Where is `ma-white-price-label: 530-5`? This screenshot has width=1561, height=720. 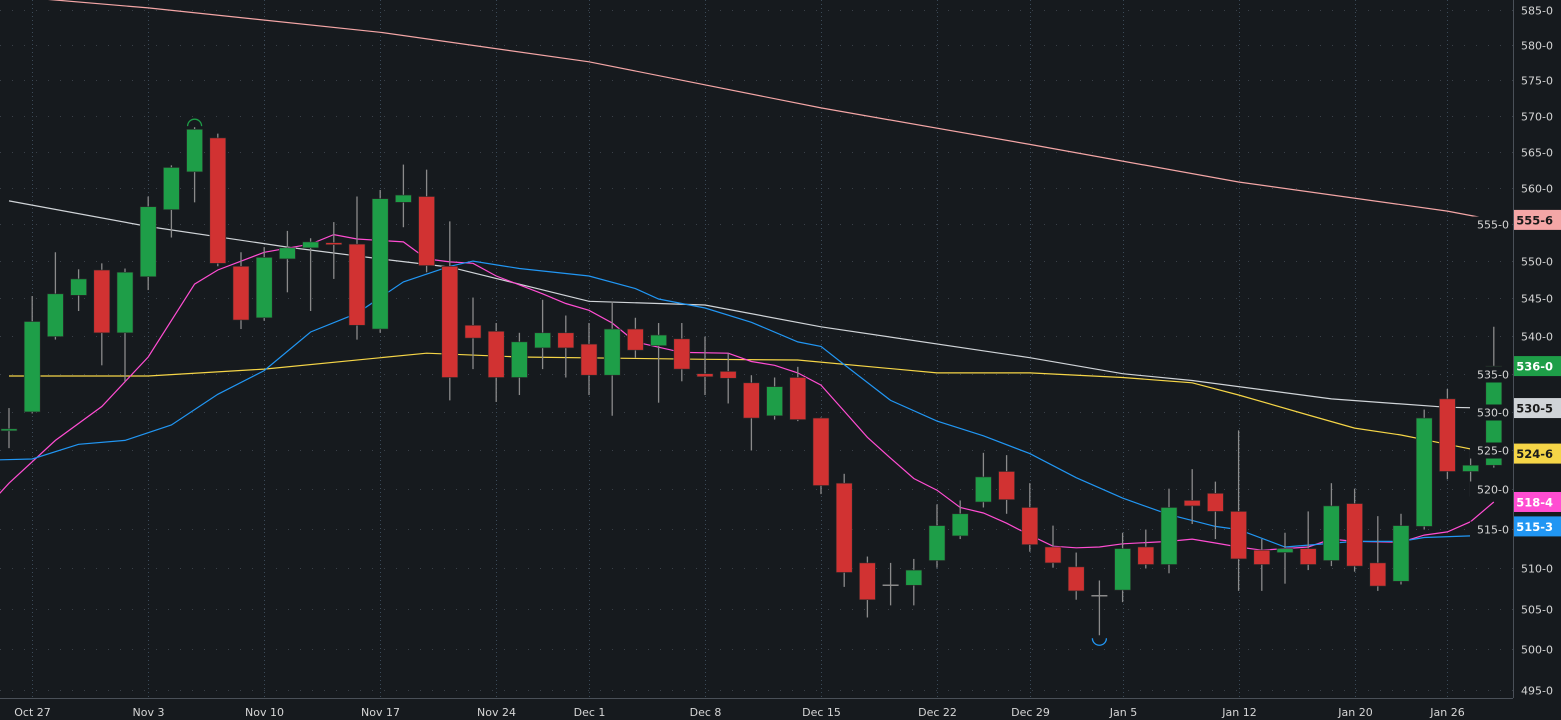 ma-white-price-label: 530-5 is located at coordinates (1534, 409).